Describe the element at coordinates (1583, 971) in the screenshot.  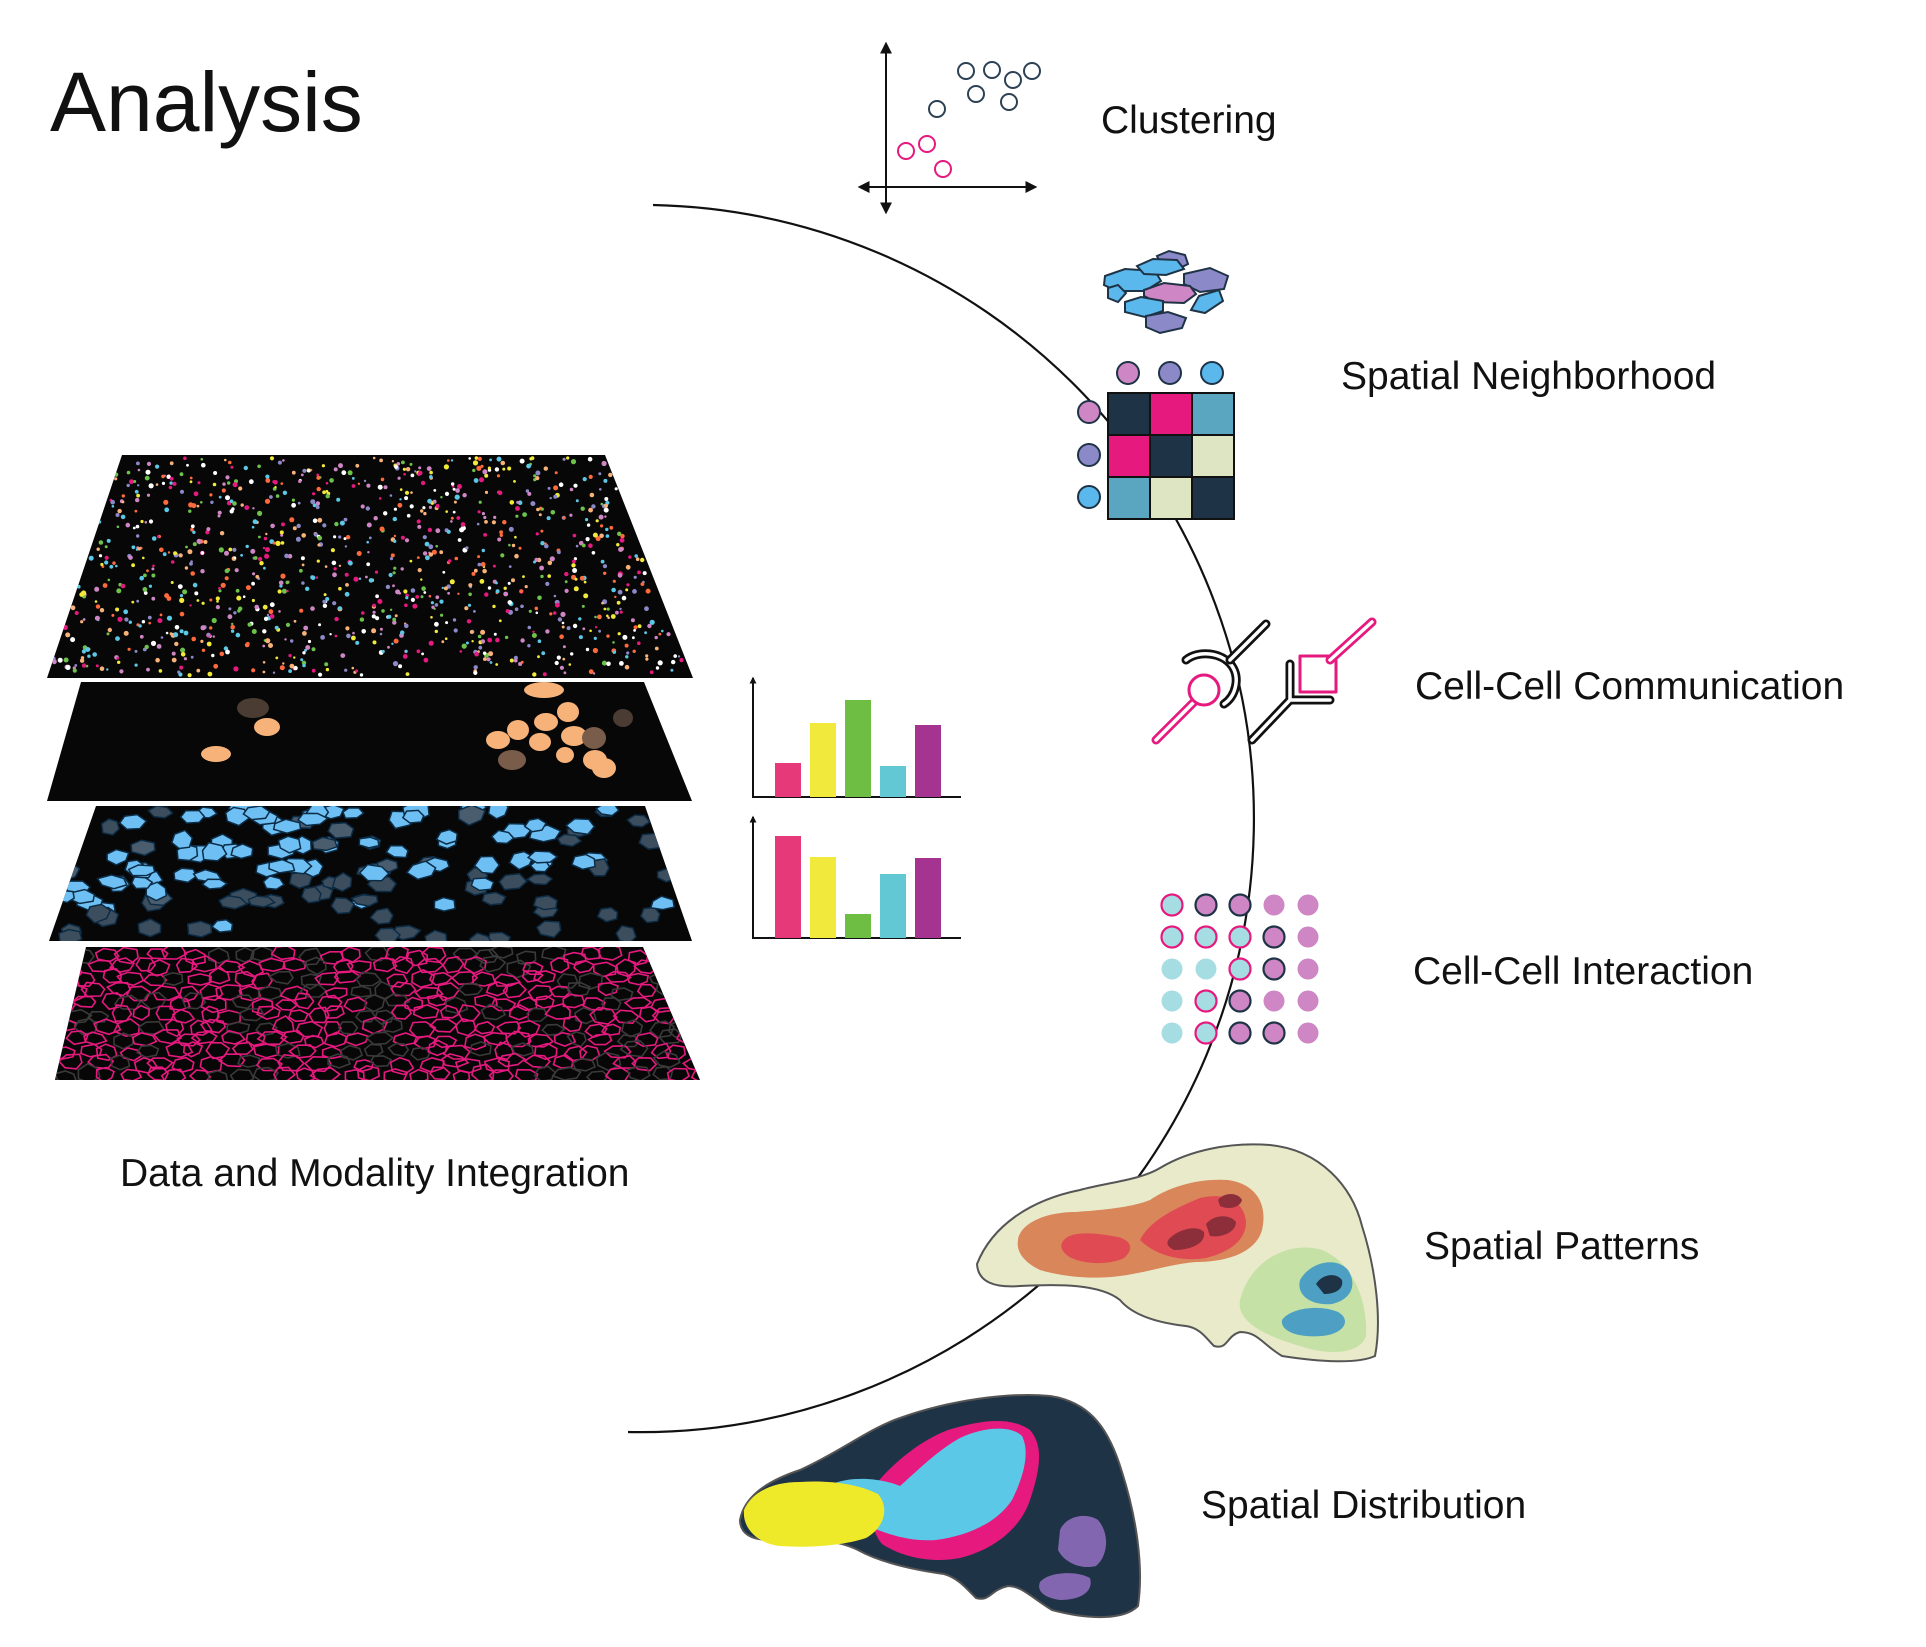
I see `cell-cell-interaction-label: Cell-Cell Interaction` at that location.